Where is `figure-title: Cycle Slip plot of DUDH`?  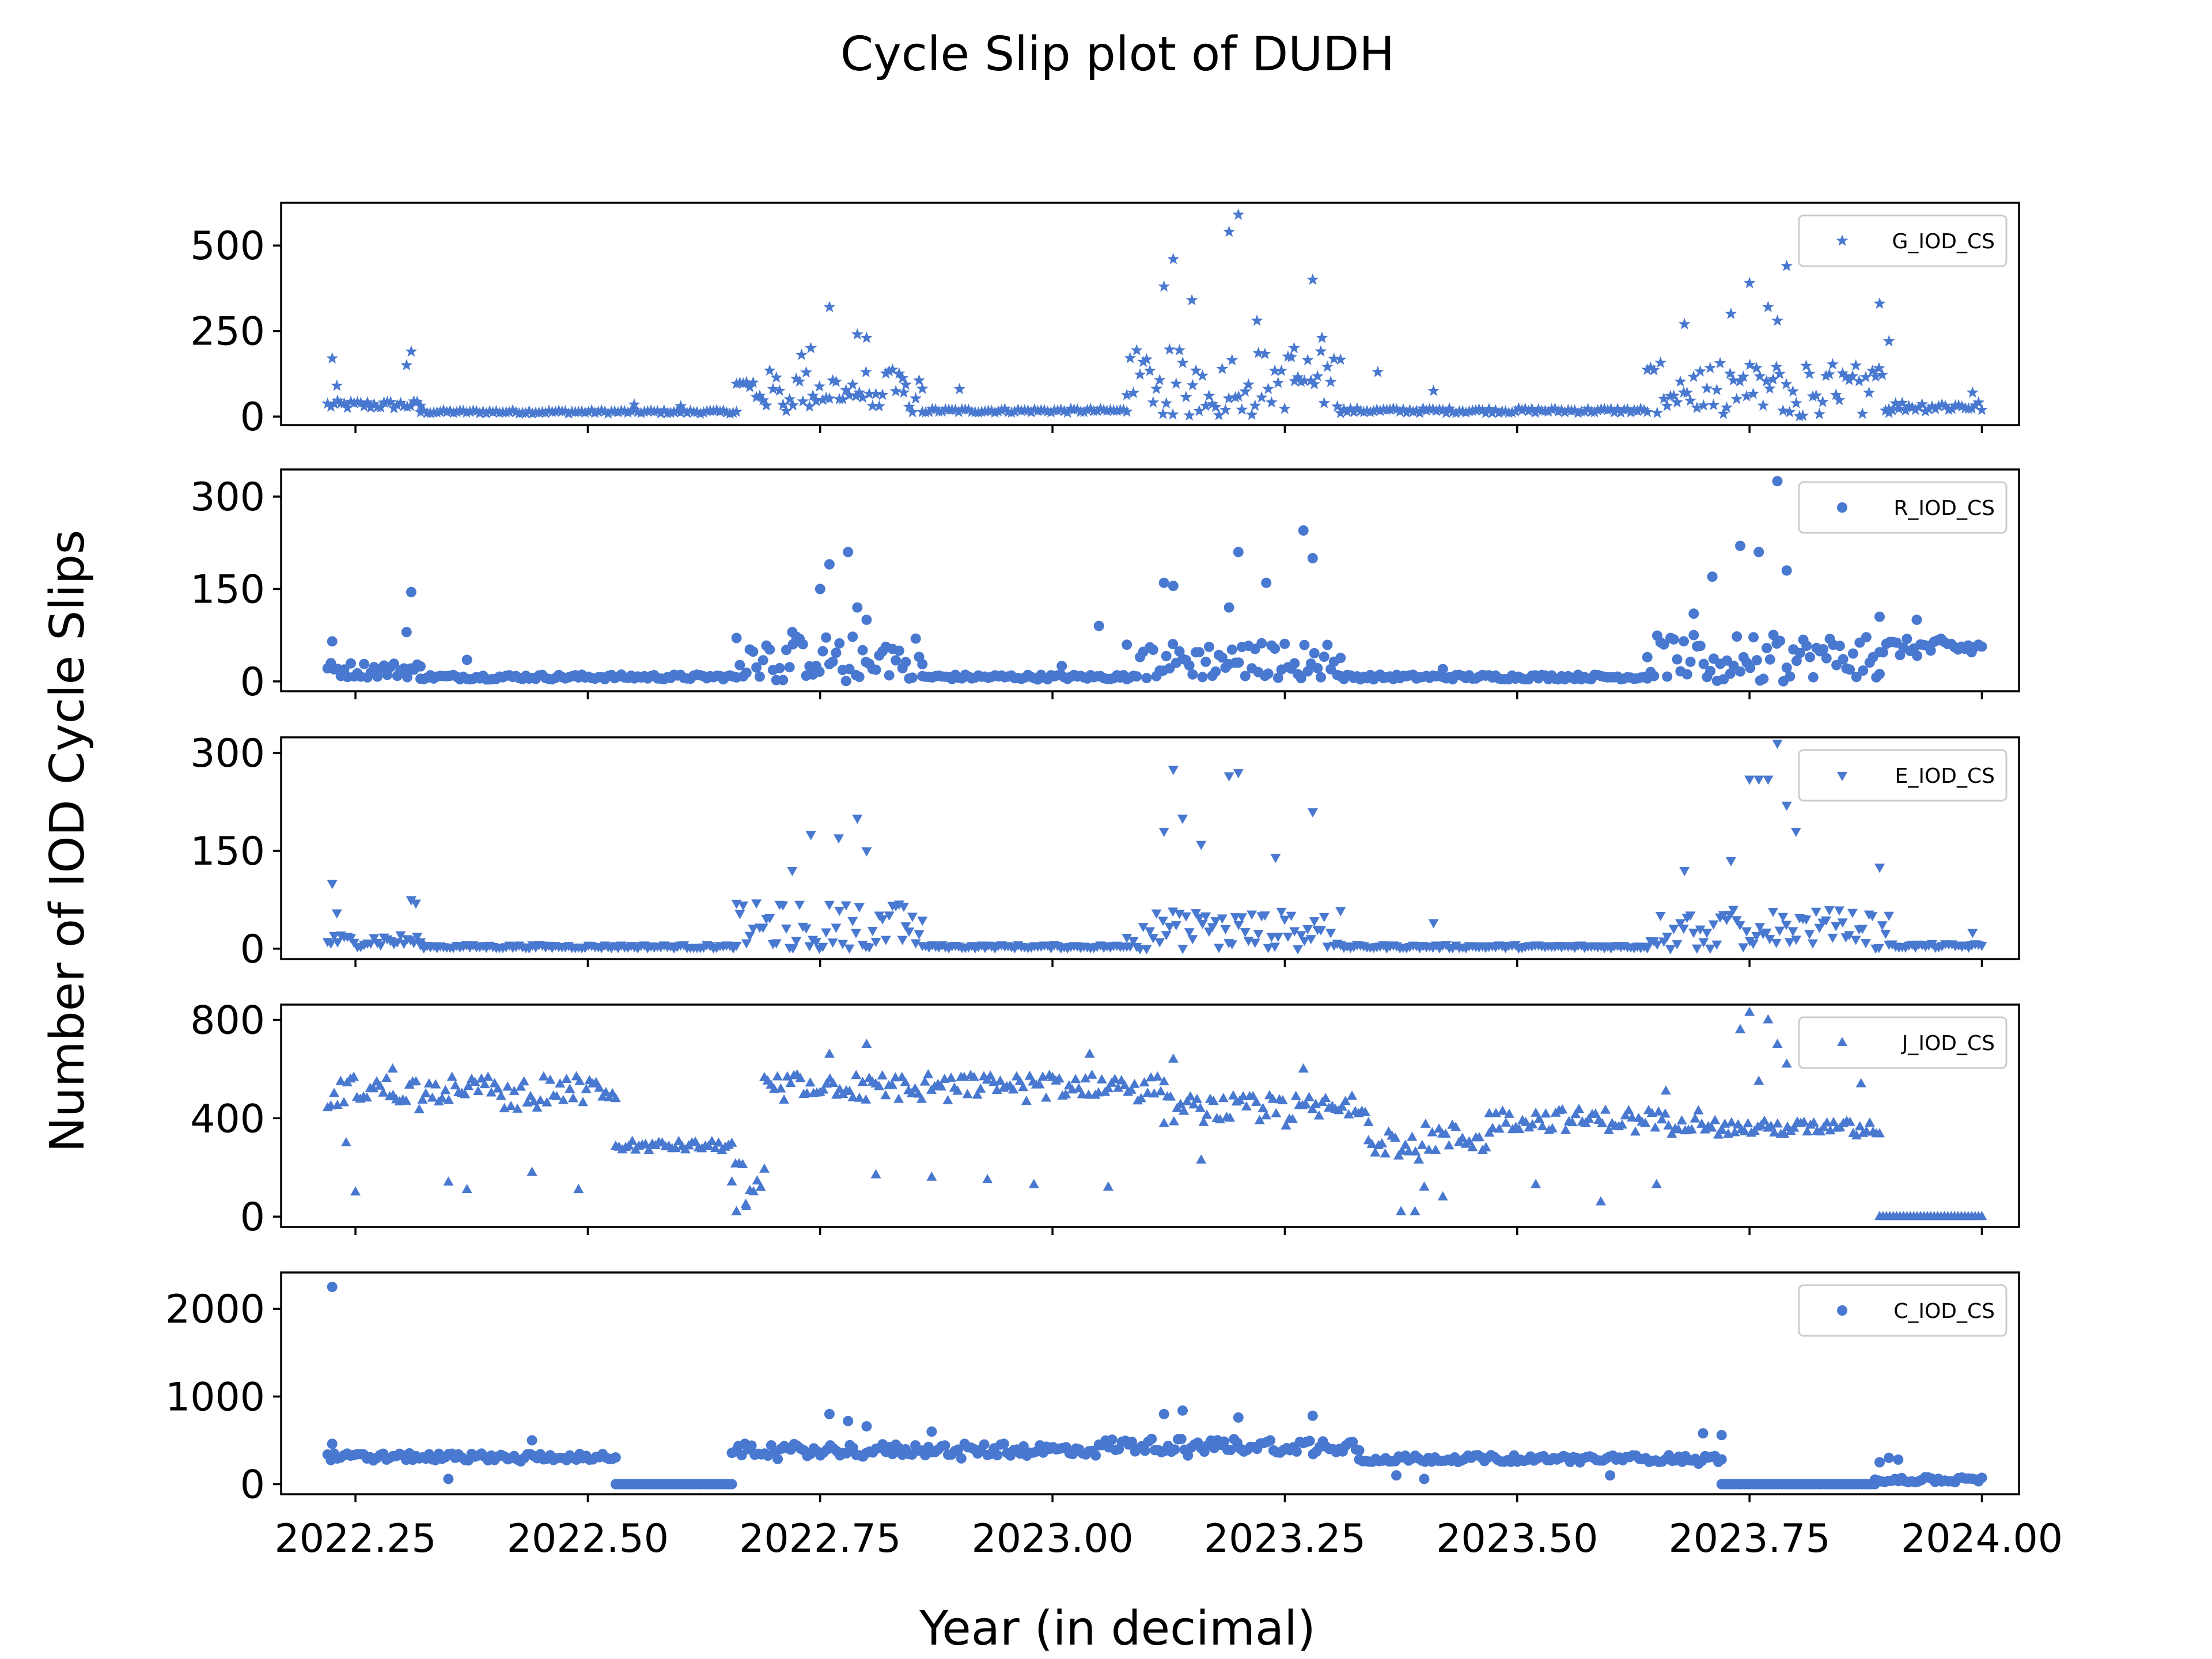
figure-title: Cycle Slip plot of DUDH is located at coordinates (1117, 54).